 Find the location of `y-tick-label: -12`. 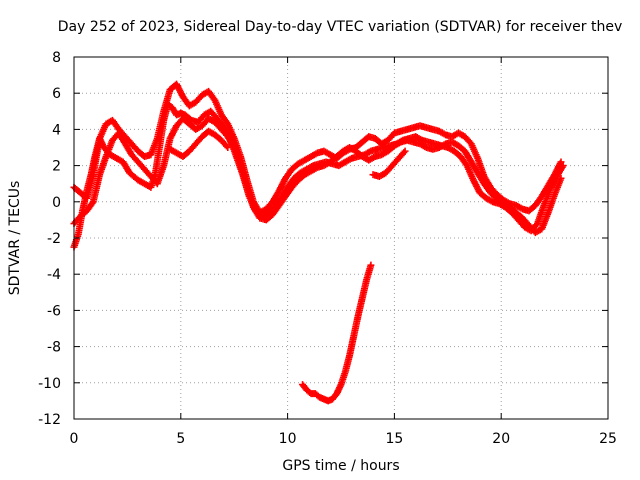

y-tick-label: -12 is located at coordinates (49, 420).